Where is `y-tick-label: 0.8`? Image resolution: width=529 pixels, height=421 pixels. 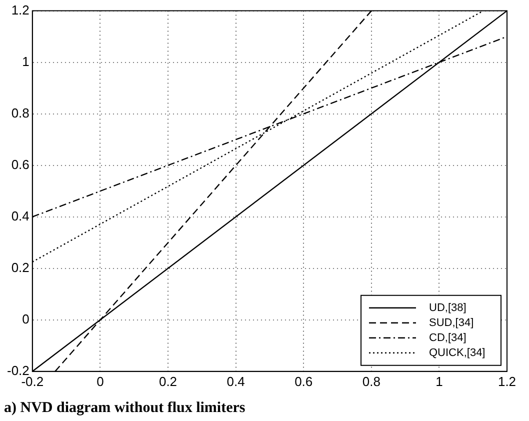
y-tick-label: 0.8 is located at coordinates (20, 112).